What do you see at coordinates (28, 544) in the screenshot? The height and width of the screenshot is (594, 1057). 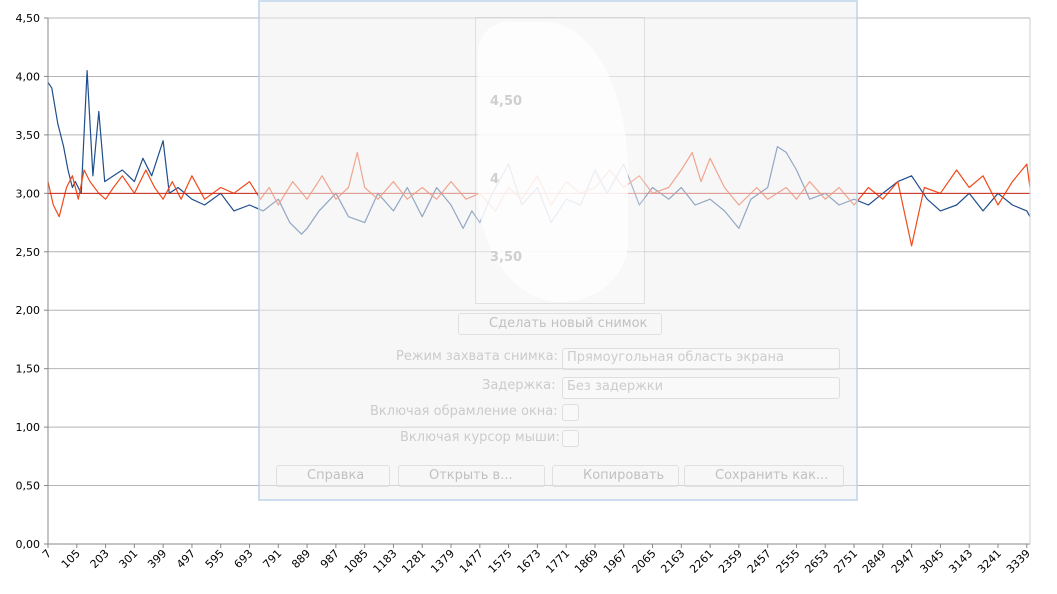 I see `y-tick-label: 0,00` at bounding box center [28, 544].